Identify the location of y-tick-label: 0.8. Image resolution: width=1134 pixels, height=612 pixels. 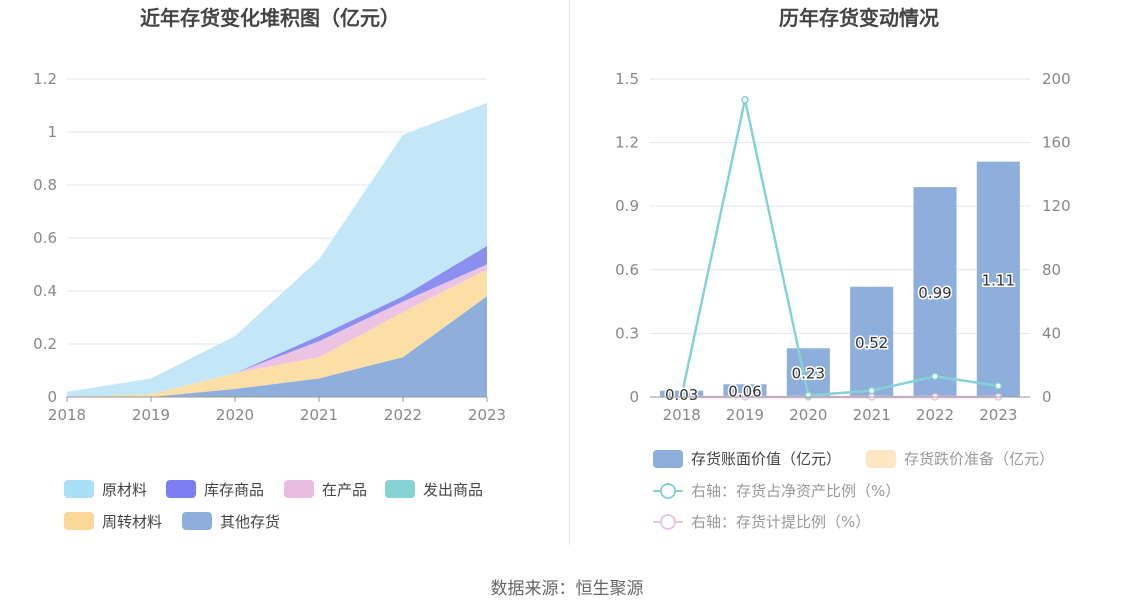
(45, 185).